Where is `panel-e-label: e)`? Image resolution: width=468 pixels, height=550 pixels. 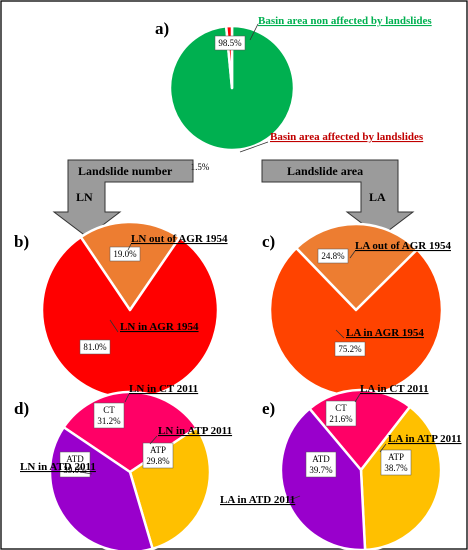 panel-e-label: e) is located at coordinates (268, 408).